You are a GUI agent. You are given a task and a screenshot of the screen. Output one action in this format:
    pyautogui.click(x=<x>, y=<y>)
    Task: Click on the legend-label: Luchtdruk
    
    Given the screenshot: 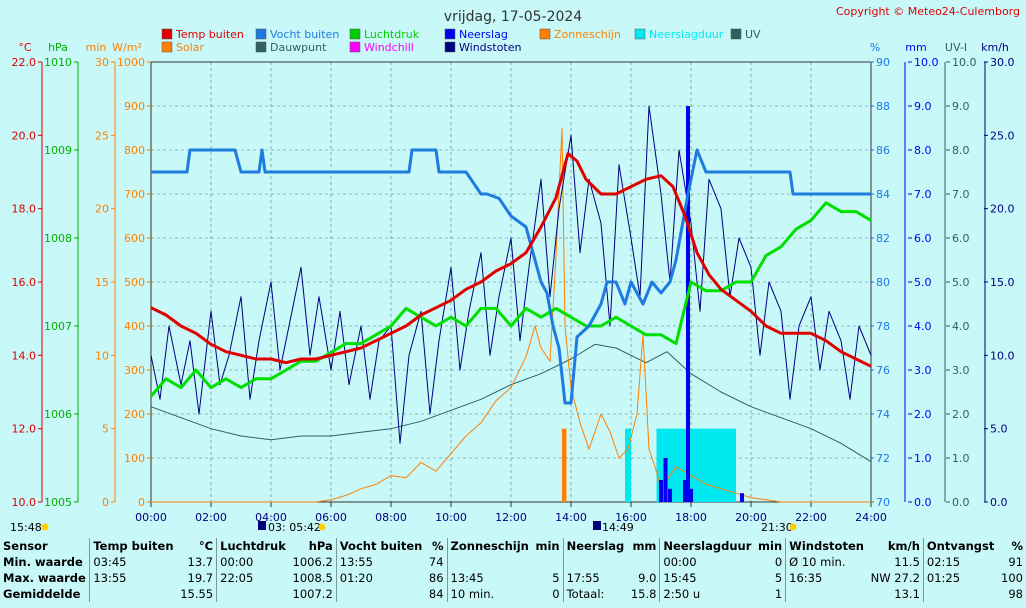 What is the action you would take?
    pyautogui.click(x=392, y=34)
    